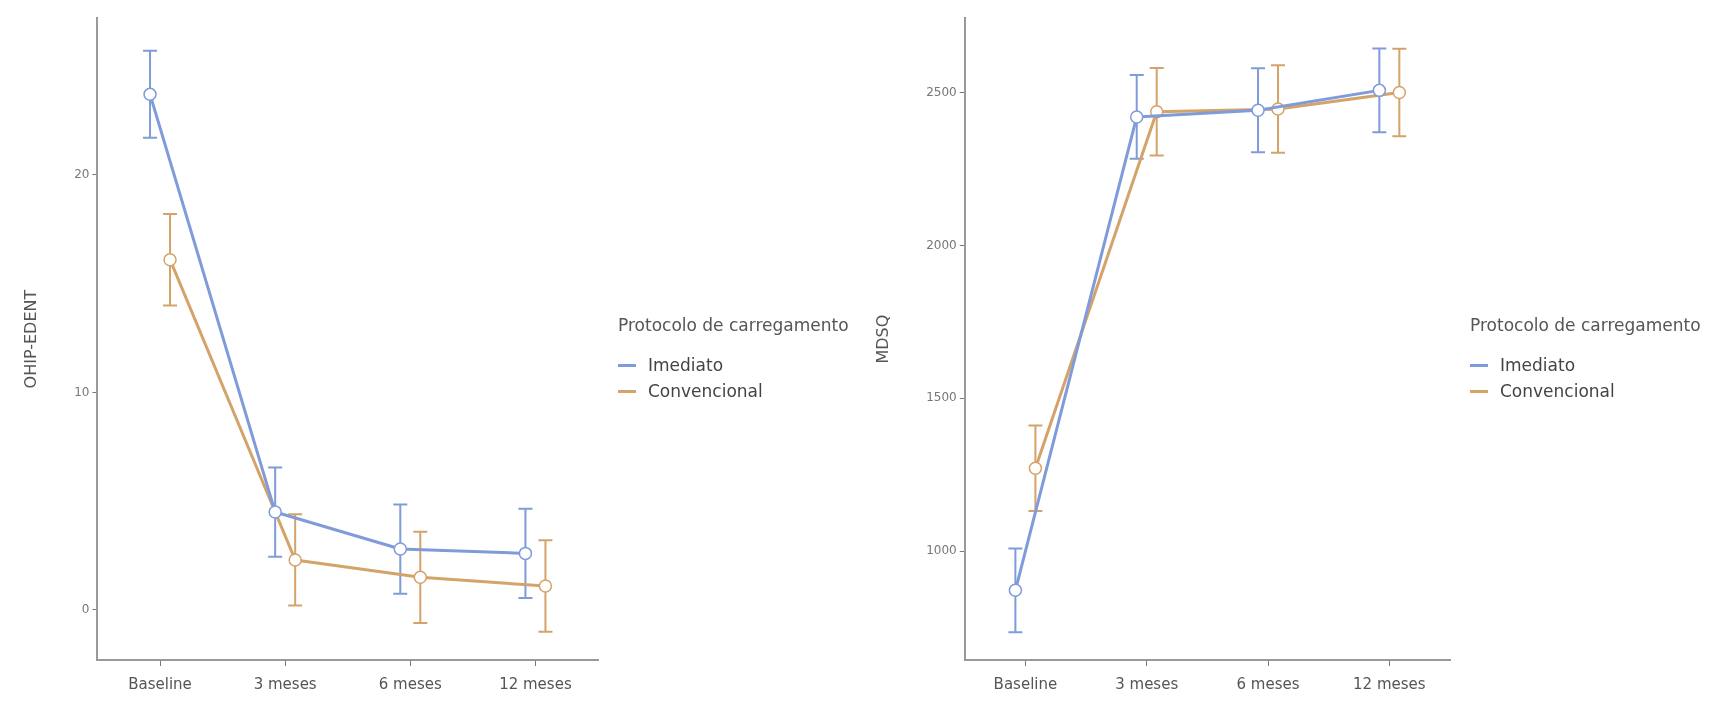 The width and height of the screenshot is (1724, 726). I want to click on y-tick-label: 2000, so click(941, 244).